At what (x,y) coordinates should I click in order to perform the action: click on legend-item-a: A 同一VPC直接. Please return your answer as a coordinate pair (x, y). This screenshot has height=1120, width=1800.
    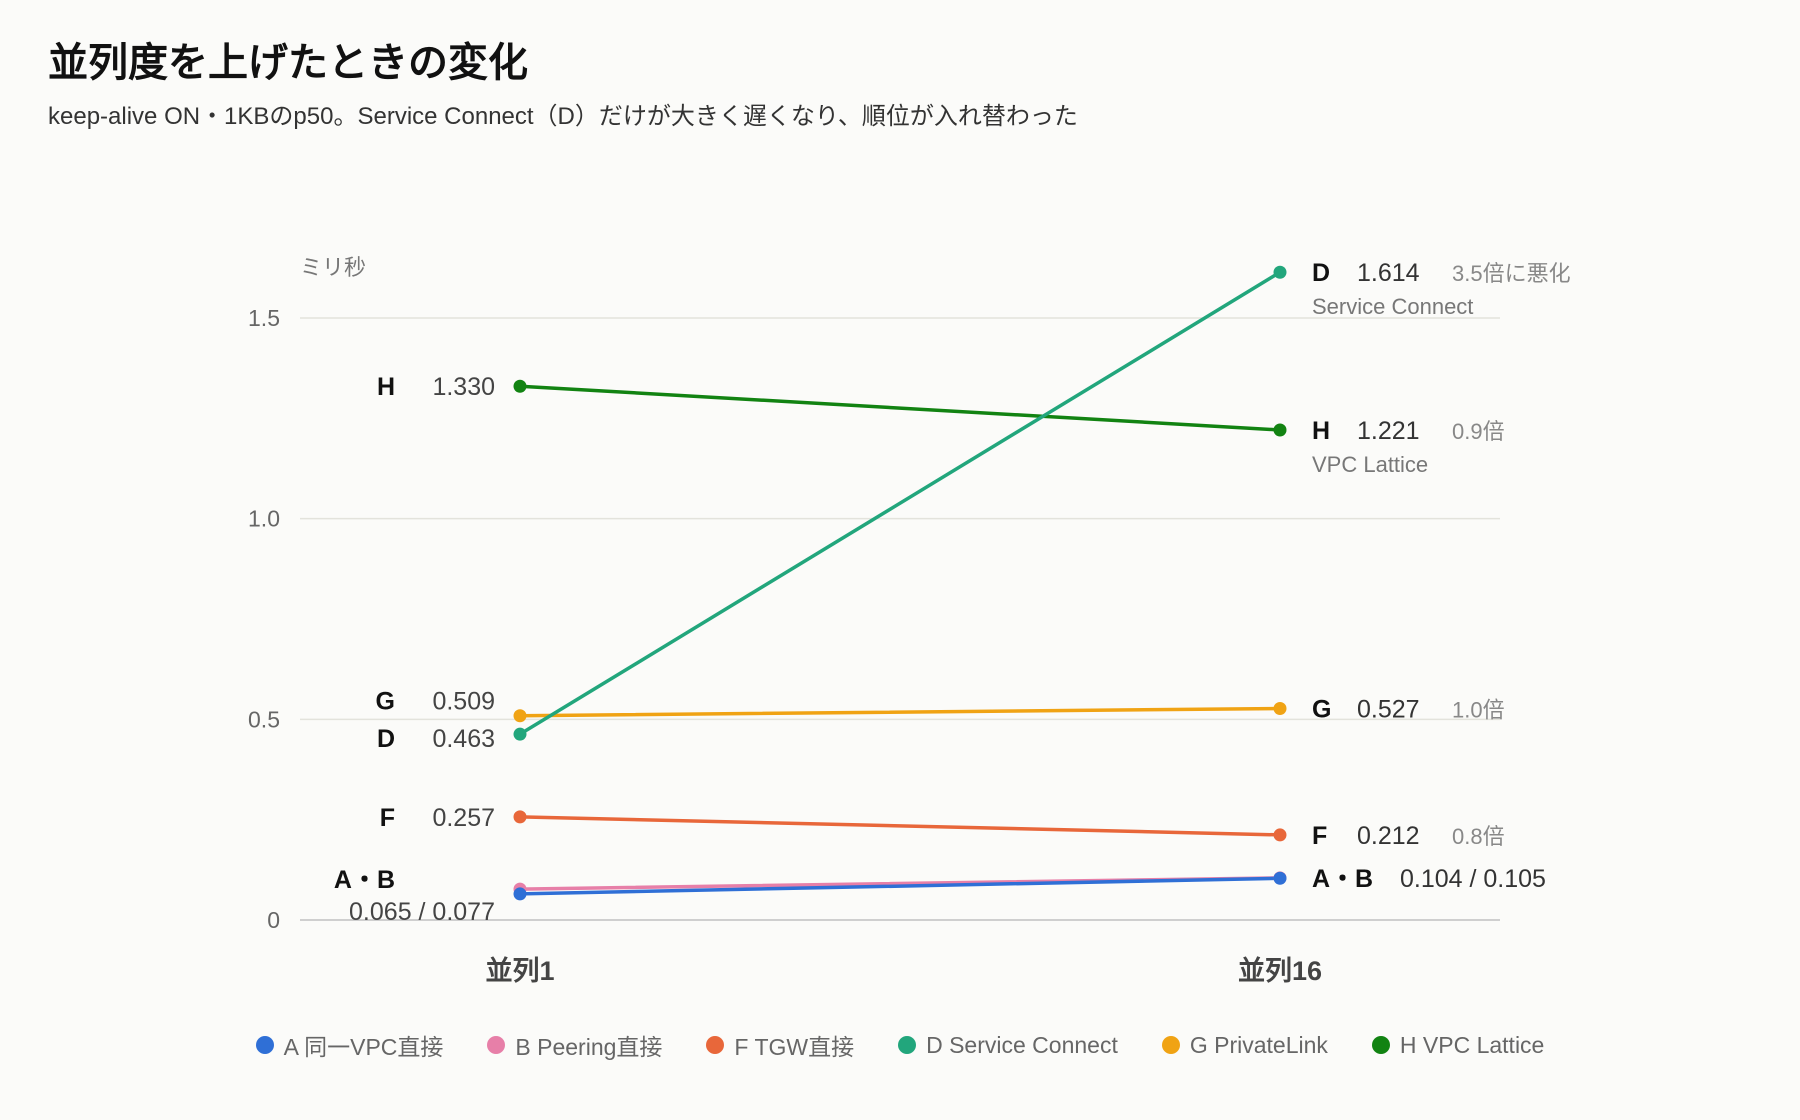
    Looking at the image, I should click on (349, 1045).